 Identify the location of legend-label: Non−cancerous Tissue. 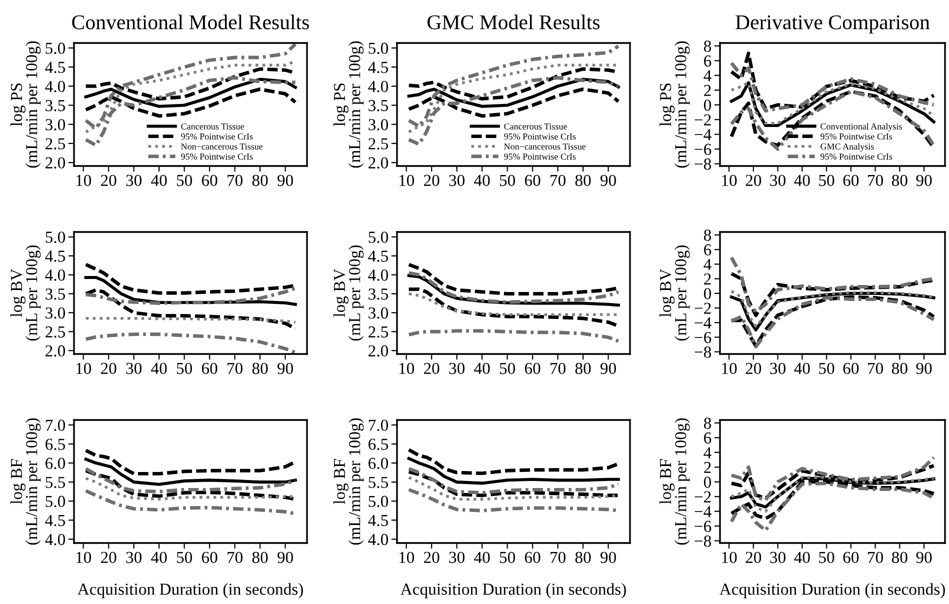
(545, 147).